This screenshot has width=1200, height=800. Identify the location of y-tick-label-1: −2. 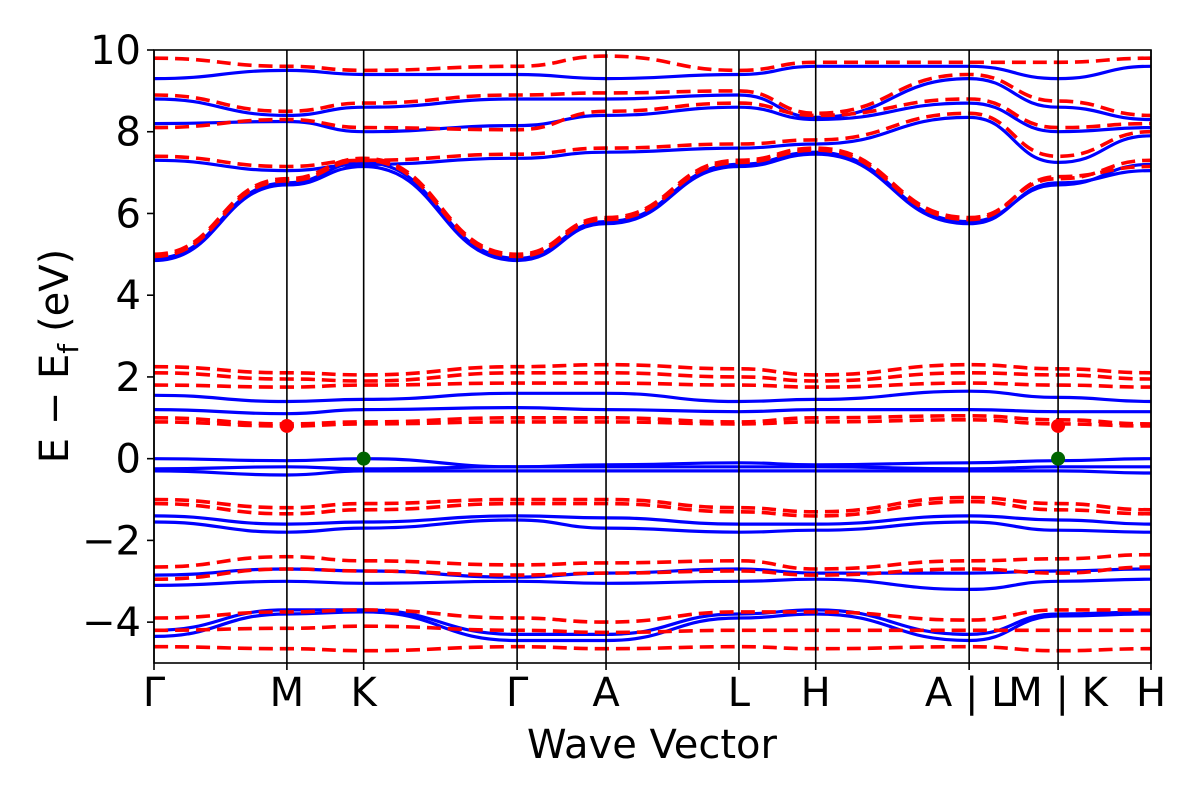
(111, 541).